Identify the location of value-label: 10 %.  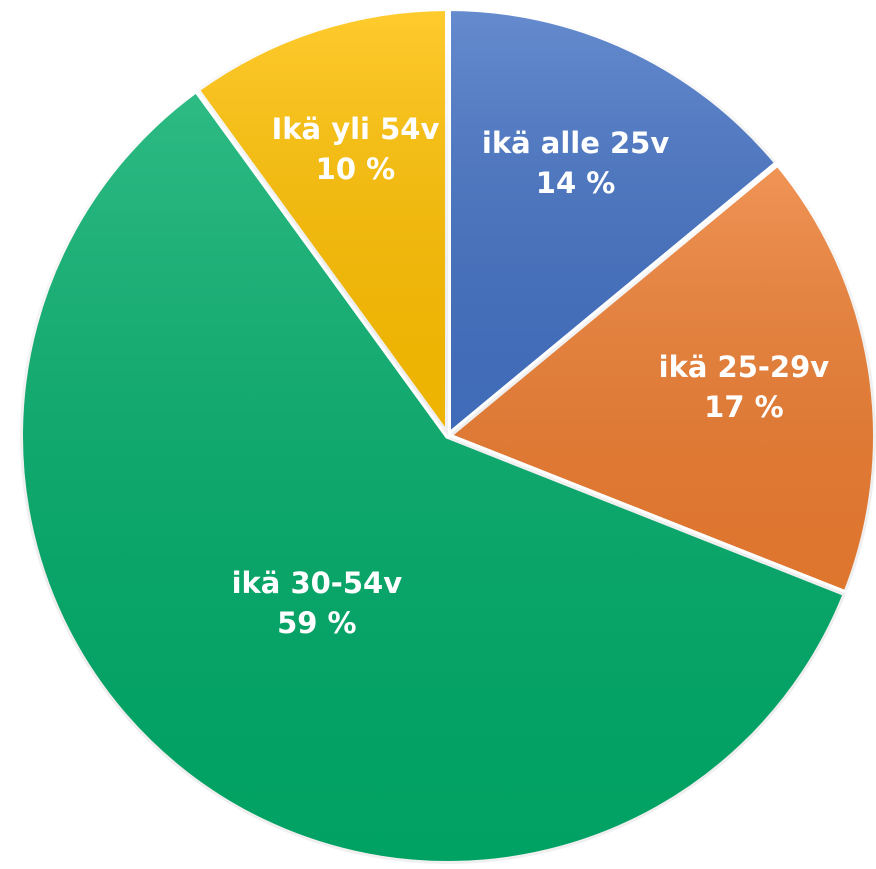
(356, 169).